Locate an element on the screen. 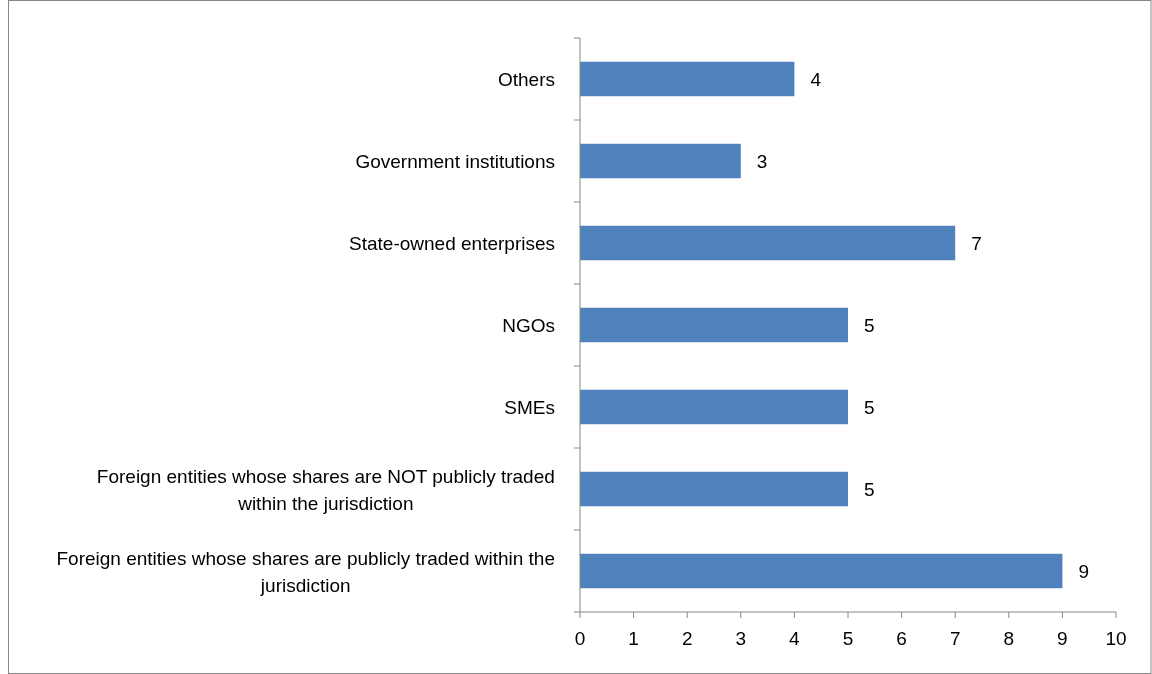 This screenshot has height=674, width=1152. x-tick-label: 1 is located at coordinates (633, 638).